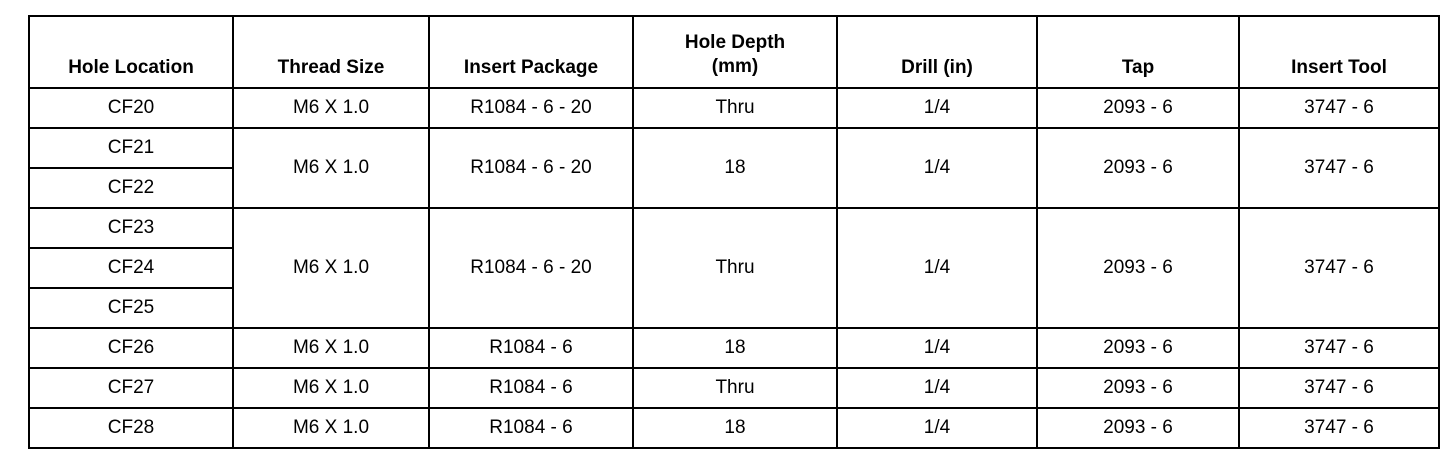 The width and height of the screenshot is (1456, 456). What do you see at coordinates (937, 52) in the screenshot?
I see `header-cell: Drill (in)` at bounding box center [937, 52].